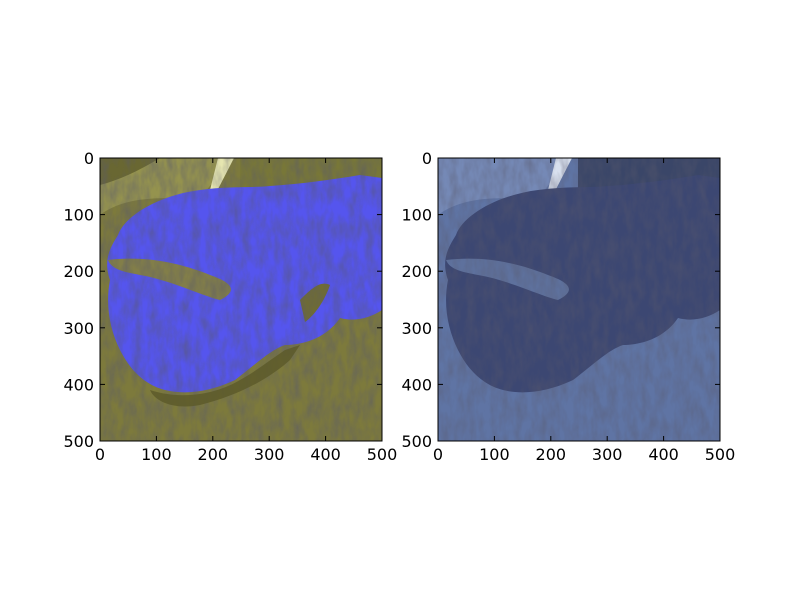 Image resolution: width=800 pixels, height=600 pixels. Describe the element at coordinates (78, 384) in the screenshot. I see `left-y-tick-label: 400` at that location.